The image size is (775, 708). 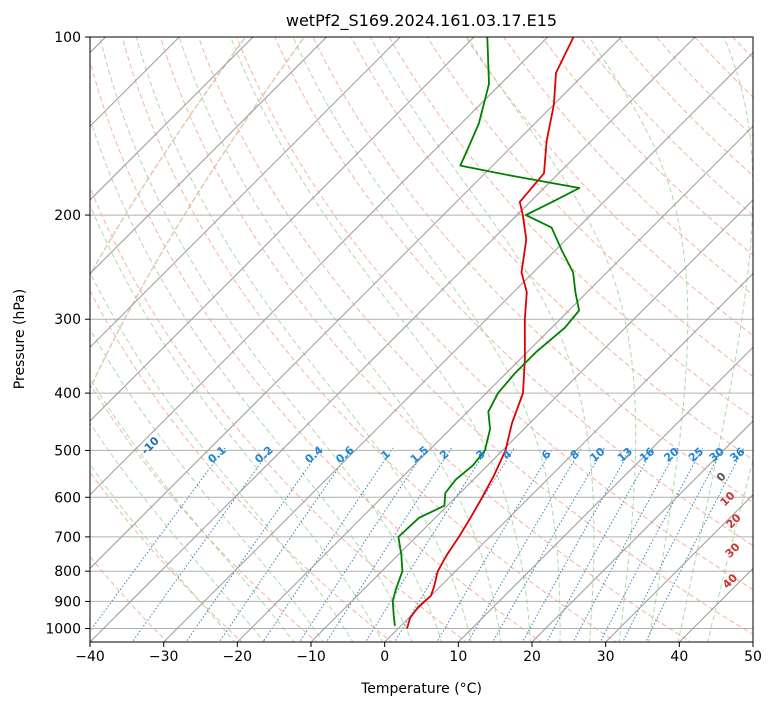 What do you see at coordinates (386, 454) in the screenshot?
I see `mixing-ratio-label: 1` at bounding box center [386, 454].